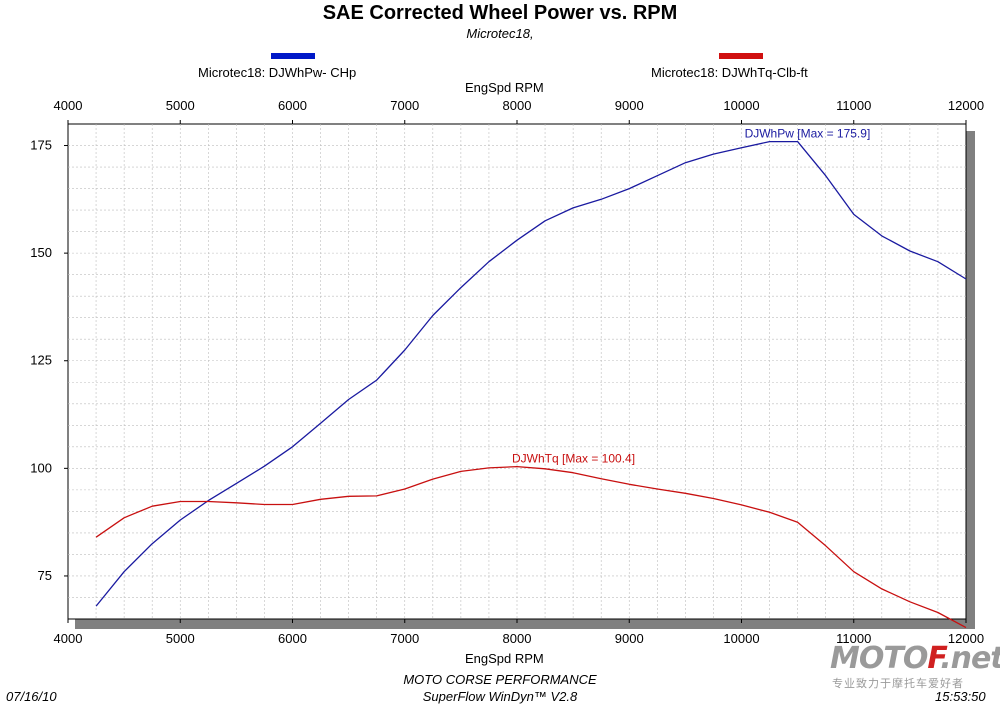 This screenshot has width=1000, height=705. I want to click on x-tick-label-bottom: 8000, so click(517, 638).